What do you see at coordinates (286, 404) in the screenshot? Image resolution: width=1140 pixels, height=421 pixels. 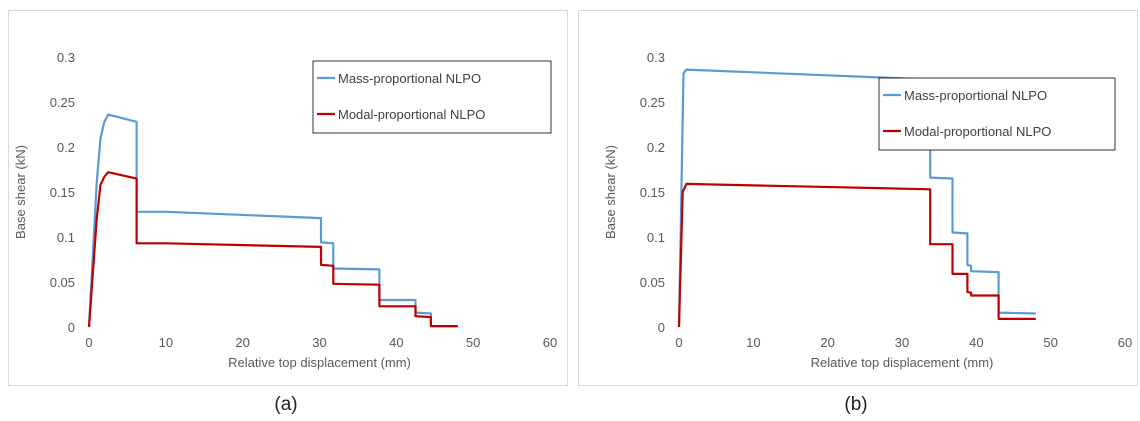 I see `caption-a: (a)` at bounding box center [286, 404].